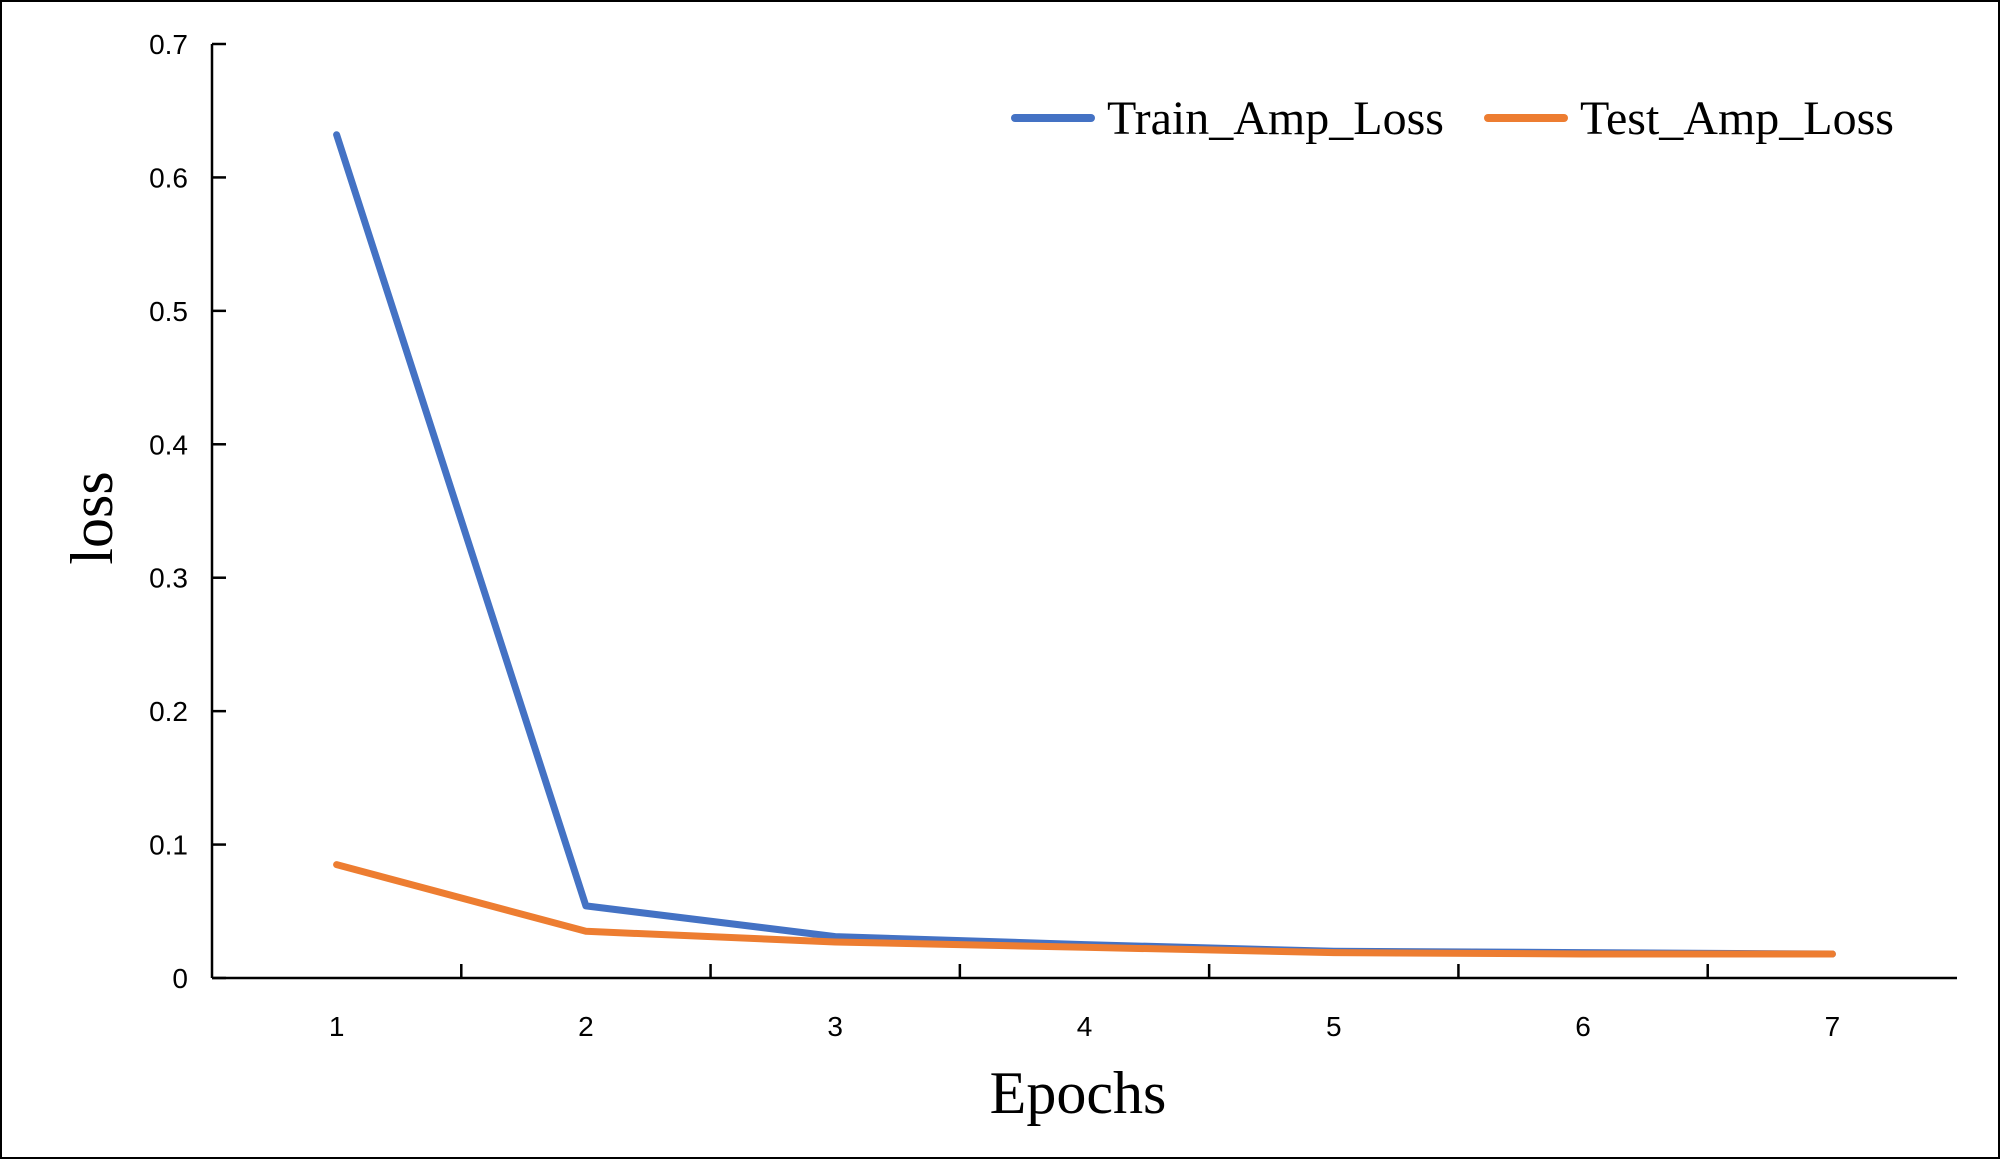 This screenshot has width=2000, height=1159. What do you see at coordinates (1452, 118) in the screenshot?
I see `legend: Train_Amp_Loss Test_Amp_Loss` at bounding box center [1452, 118].